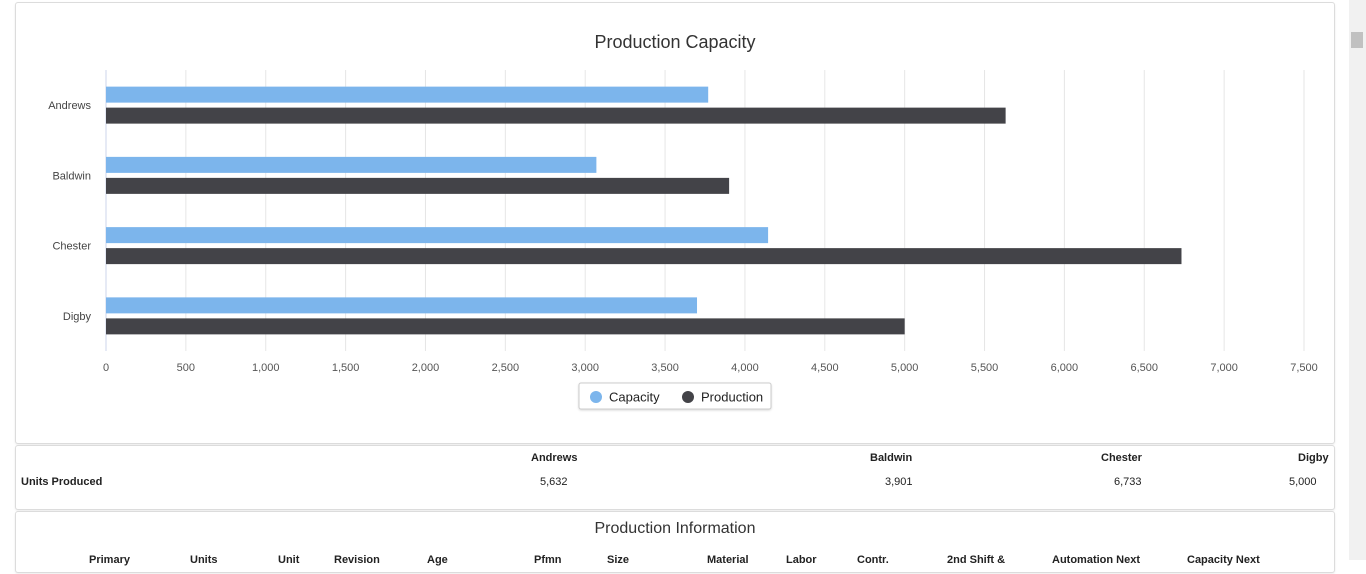 Image resolution: width=1366 pixels, height=574 pixels. I want to click on info-col-header: Material, so click(728, 560).